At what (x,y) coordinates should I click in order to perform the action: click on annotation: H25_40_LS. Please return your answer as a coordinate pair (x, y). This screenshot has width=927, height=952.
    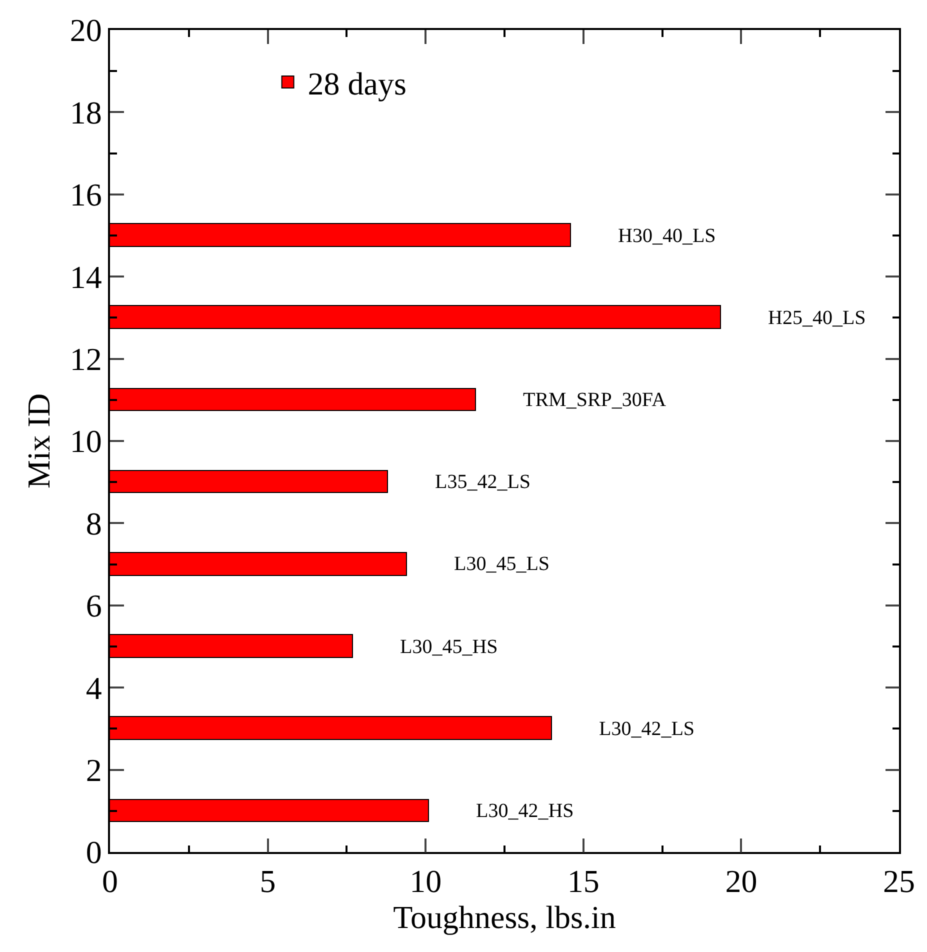
    Looking at the image, I should click on (817, 318).